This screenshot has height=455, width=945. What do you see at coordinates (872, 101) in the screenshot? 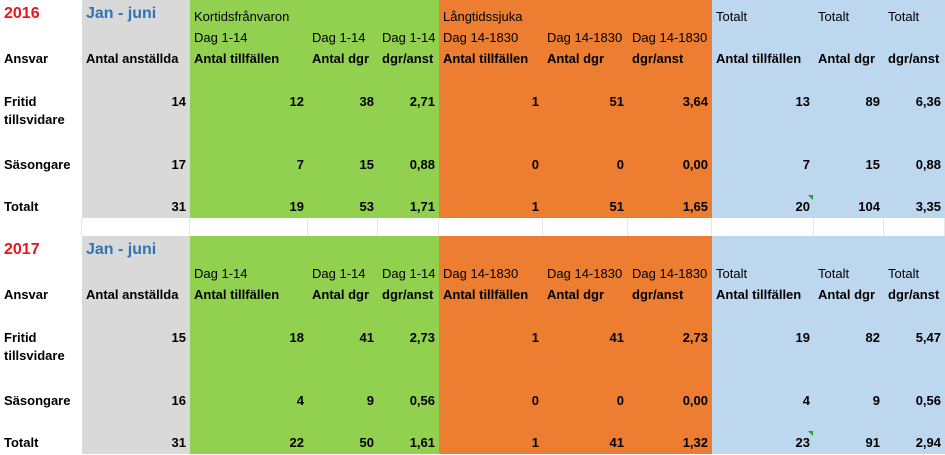
I see `table-cell: 89` at bounding box center [872, 101].